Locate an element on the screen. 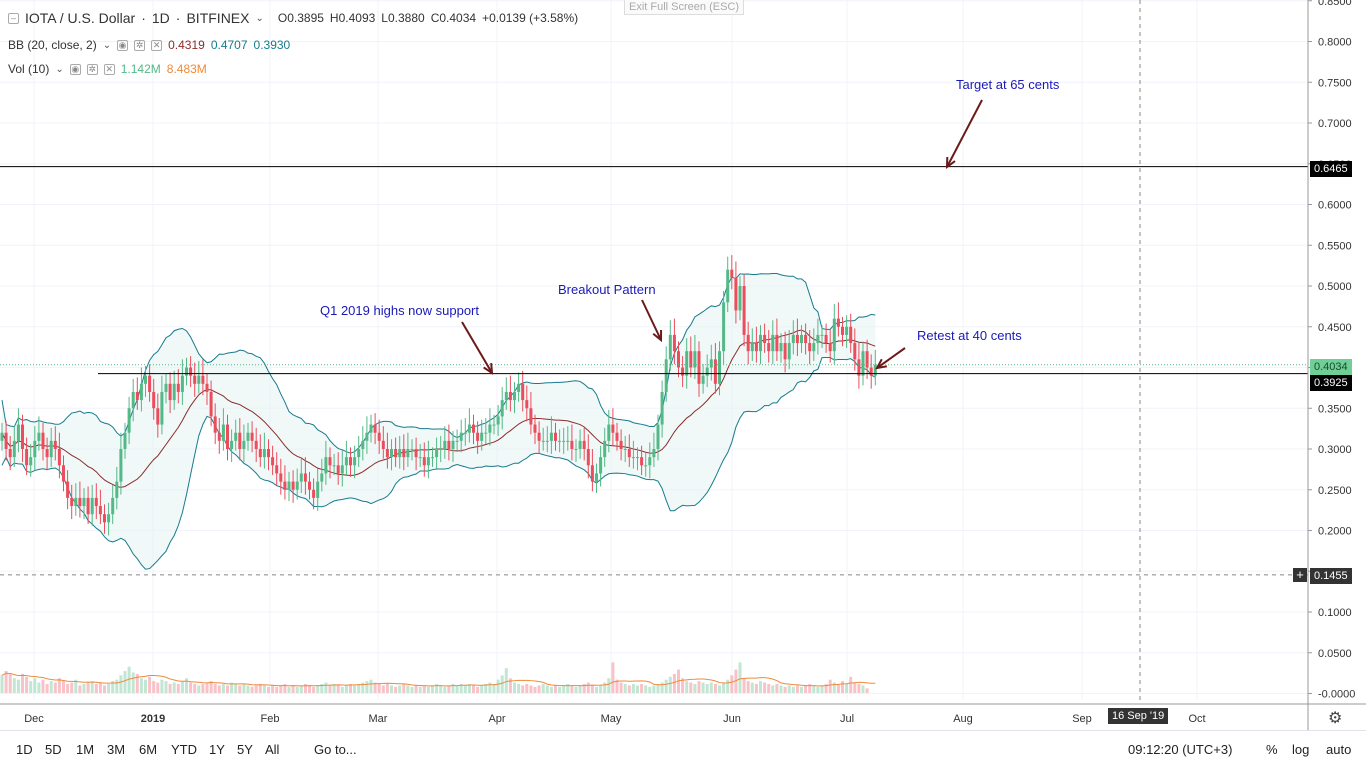  price-tick-label: 0.3500 is located at coordinates (1335, 409).